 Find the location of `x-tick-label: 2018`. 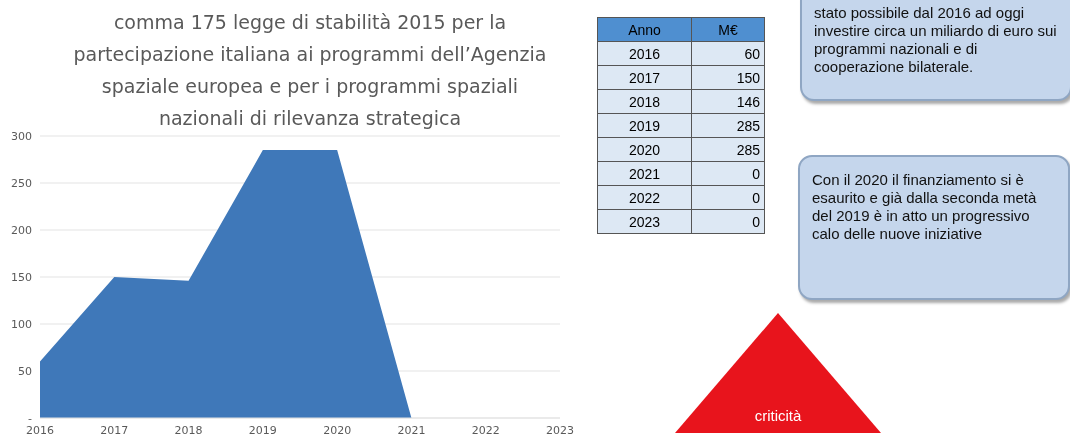

x-tick-label: 2018 is located at coordinates (188, 430).